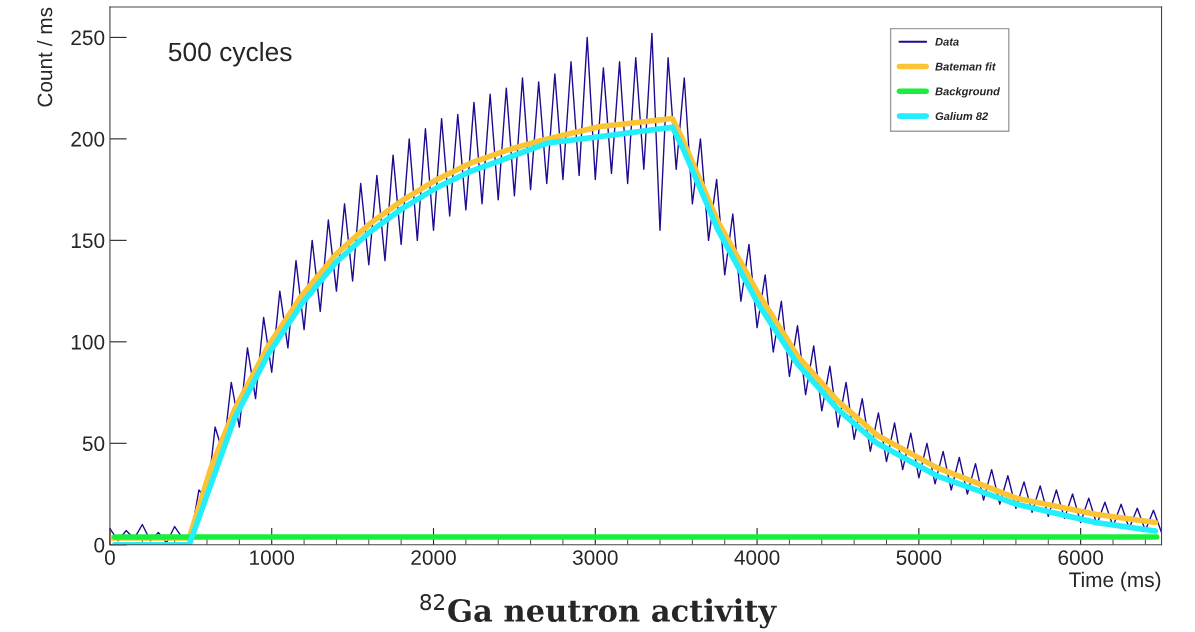 The height and width of the screenshot is (632, 1195). What do you see at coordinates (45, 57) in the screenshot?
I see `y-axis-title: Count / ms` at bounding box center [45, 57].